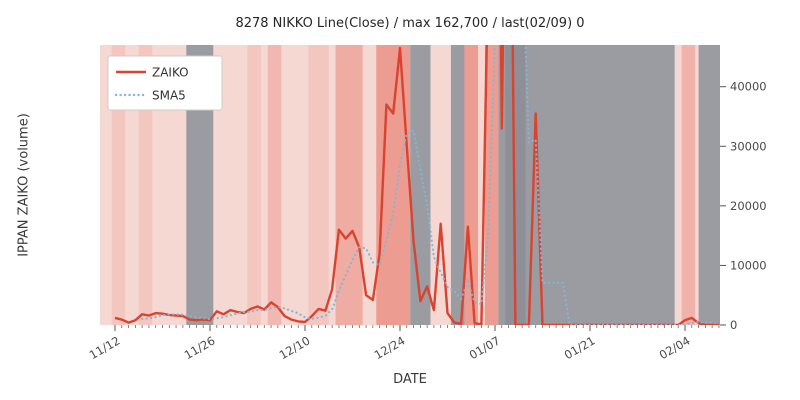 This screenshot has width=800, height=400. What do you see at coordinates (675, 347) in the screenshot?
I see `x-tick-label: 02/04` at bounding box center [675, 347].